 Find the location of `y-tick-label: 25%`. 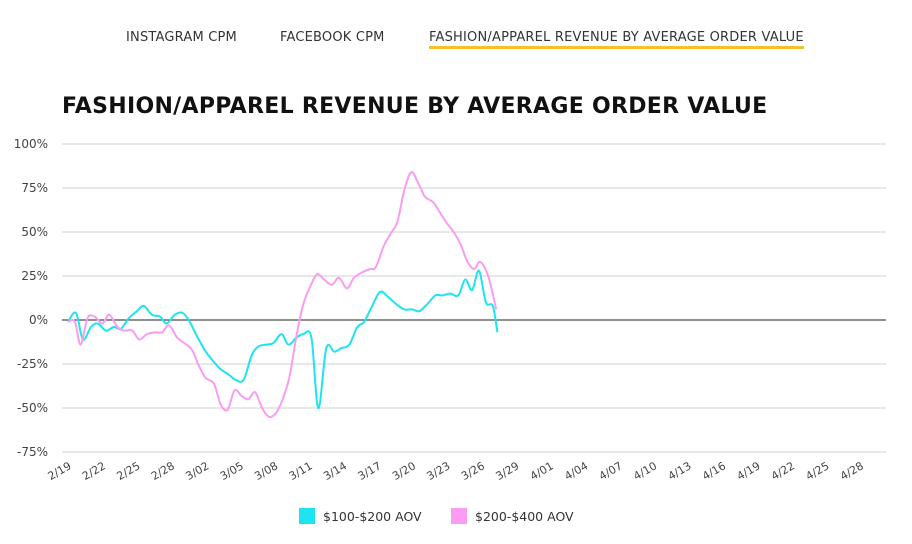

y-tick-label: 25% is located at coordinates (34, 276).